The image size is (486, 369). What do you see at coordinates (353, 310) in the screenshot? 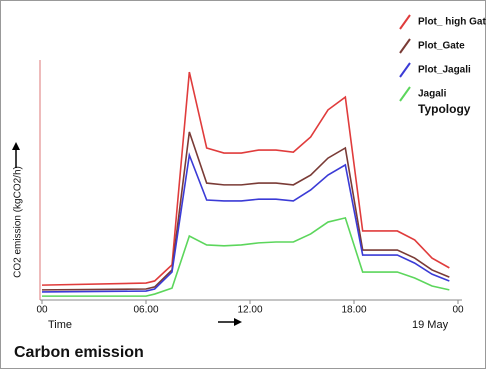
I see `x-tick-label: 18.00` at bounding box center [353, 310].